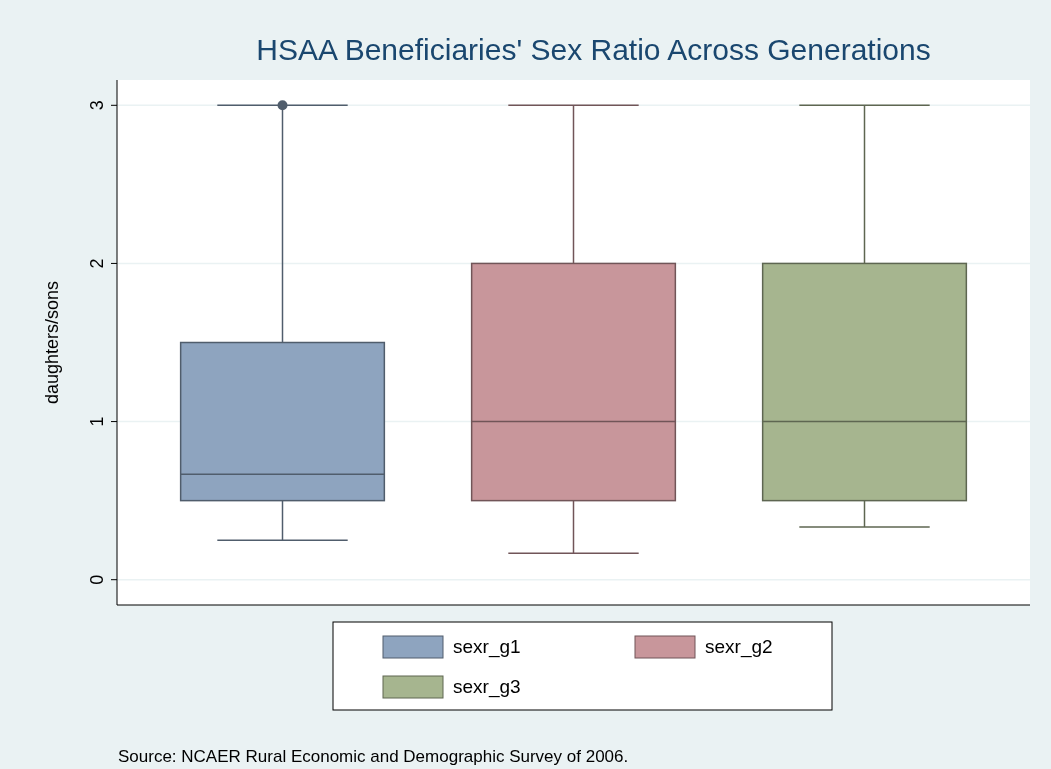  I want to click on y-tick-label: 1, so click(97, 421).